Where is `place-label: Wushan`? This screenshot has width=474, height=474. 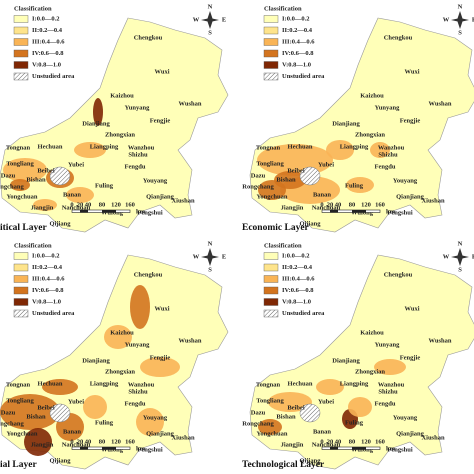
place-label: Wushan is located at coordinates (439, 103).